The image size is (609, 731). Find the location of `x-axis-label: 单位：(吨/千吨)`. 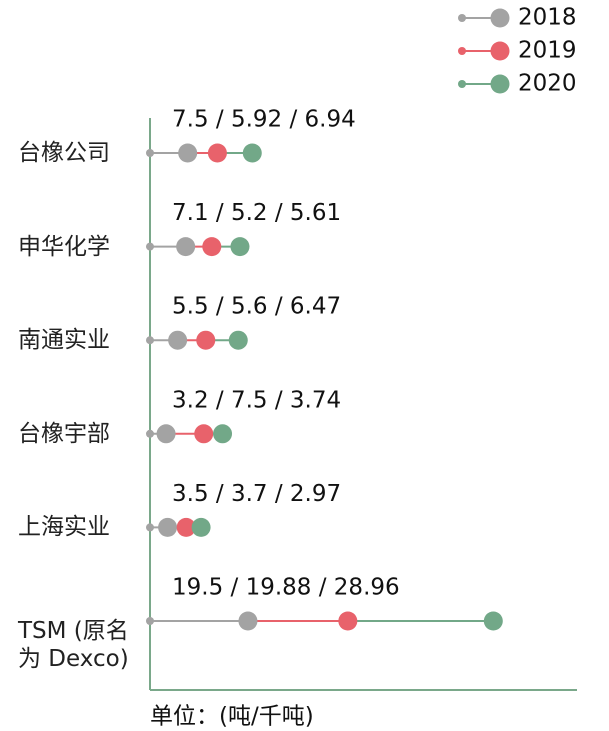

x-axis-label: 单位：(吨/千吨) is located at coordinates (232, 717).